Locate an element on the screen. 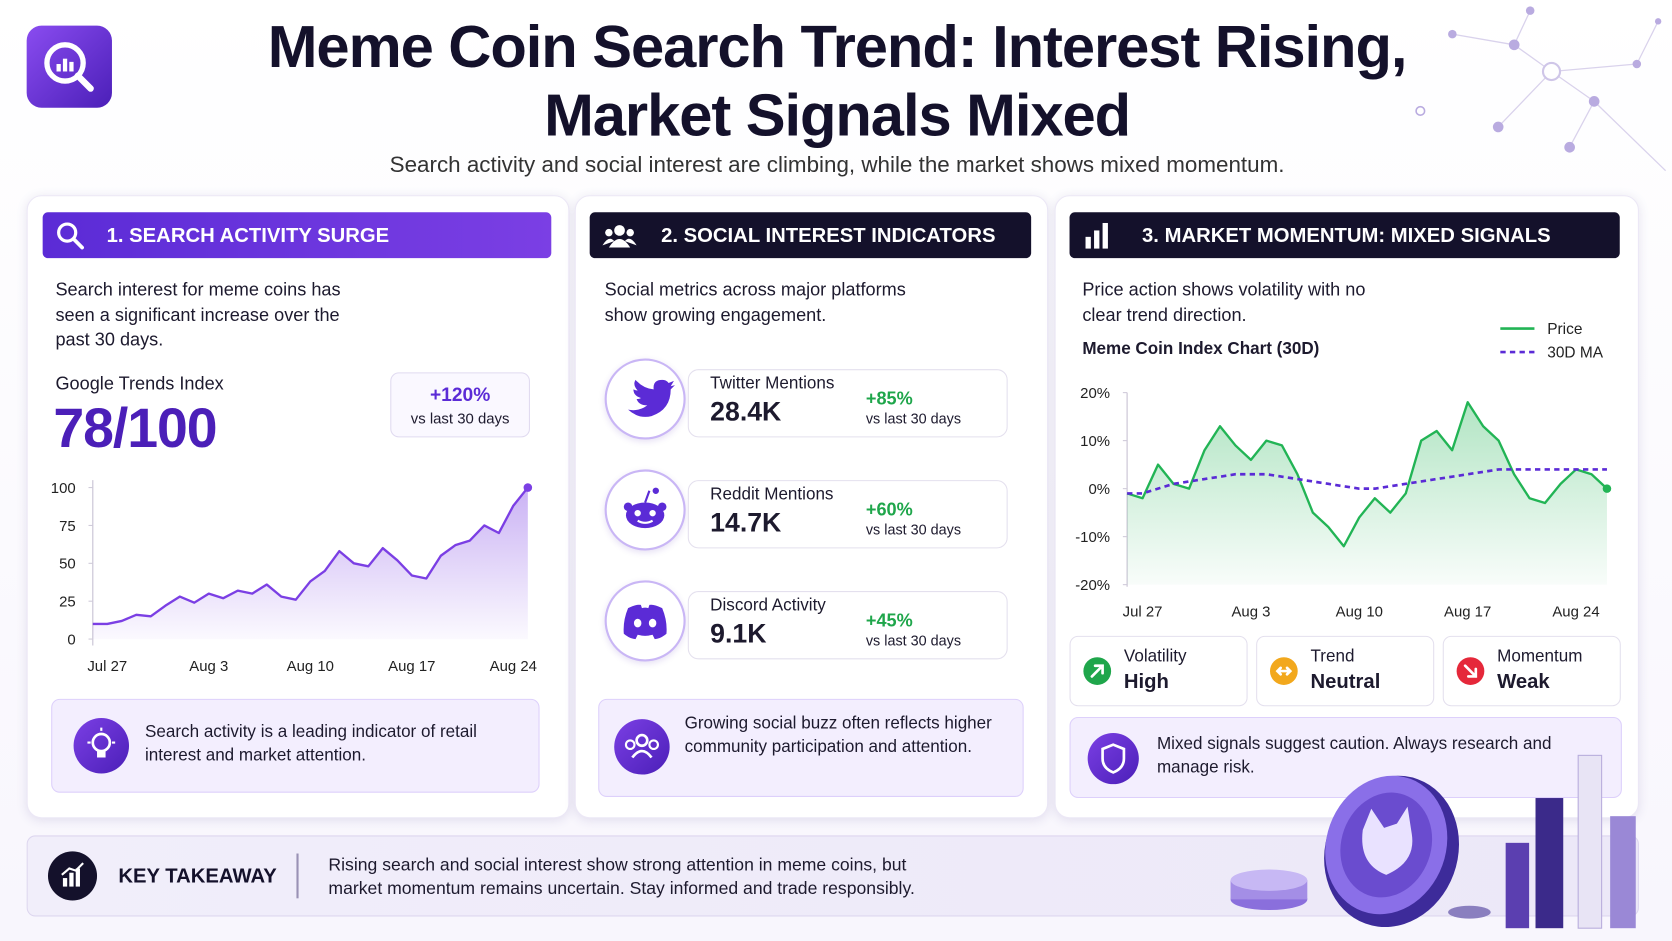 This screenshot has width=1672, height=941. logo-icon is located at coordinates (69, 67).